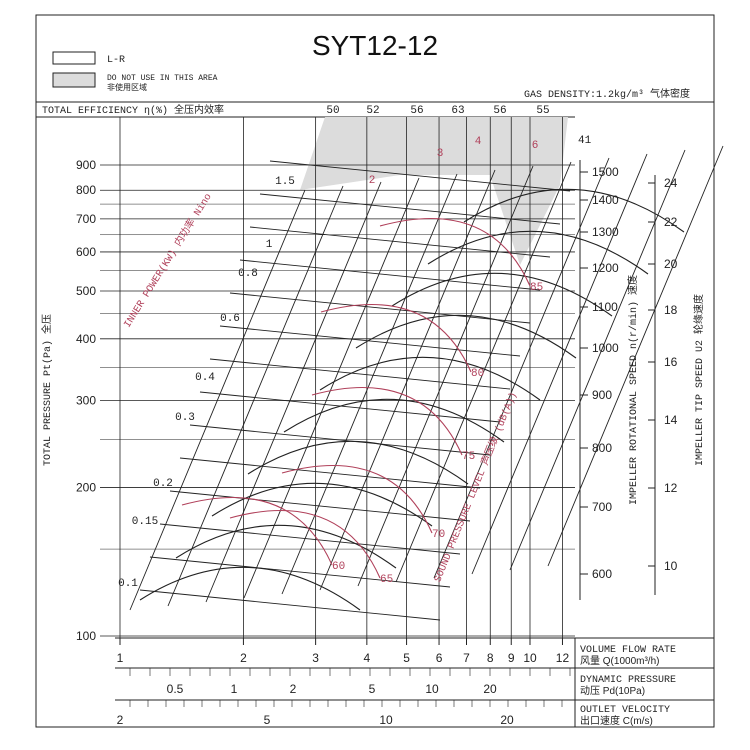  What do you see at coordinates (432, 689) in the screenshot?
I see `dynamic-pressure-tick: 10` at bounding box center [432, 689].